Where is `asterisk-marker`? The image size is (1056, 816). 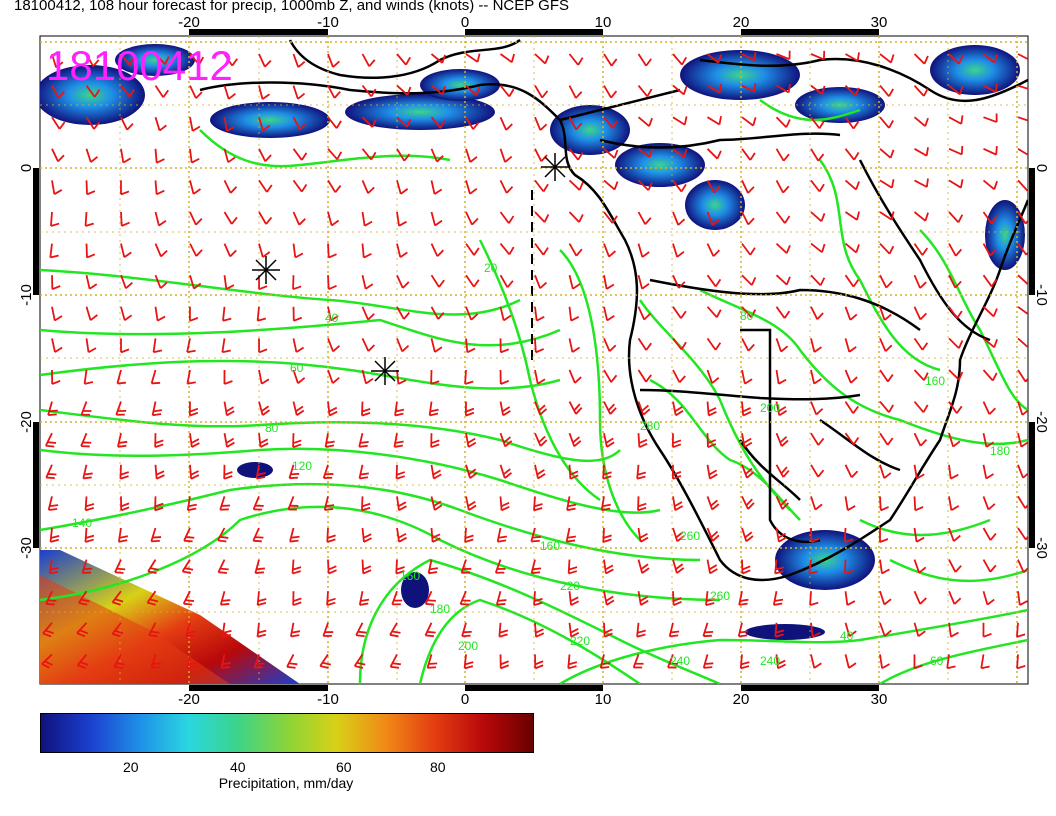 asterisk-marker is located at coordinates (385, 371).